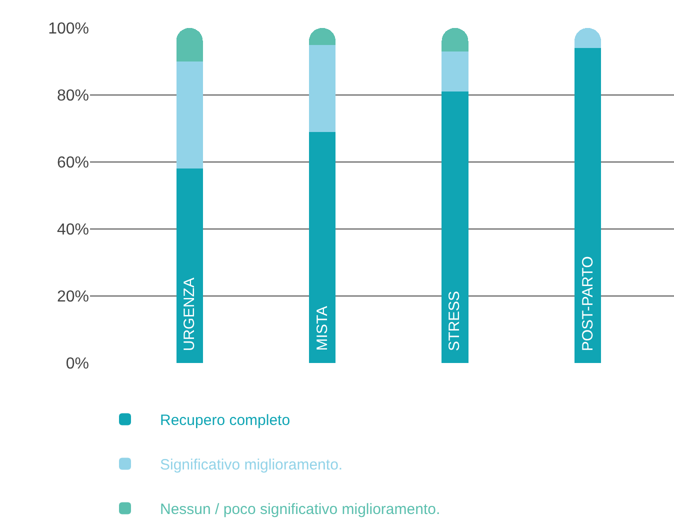 The width and height of the screenshot is (674, 525). I want to click on y-tick-label: 0%, so click(77, 364).